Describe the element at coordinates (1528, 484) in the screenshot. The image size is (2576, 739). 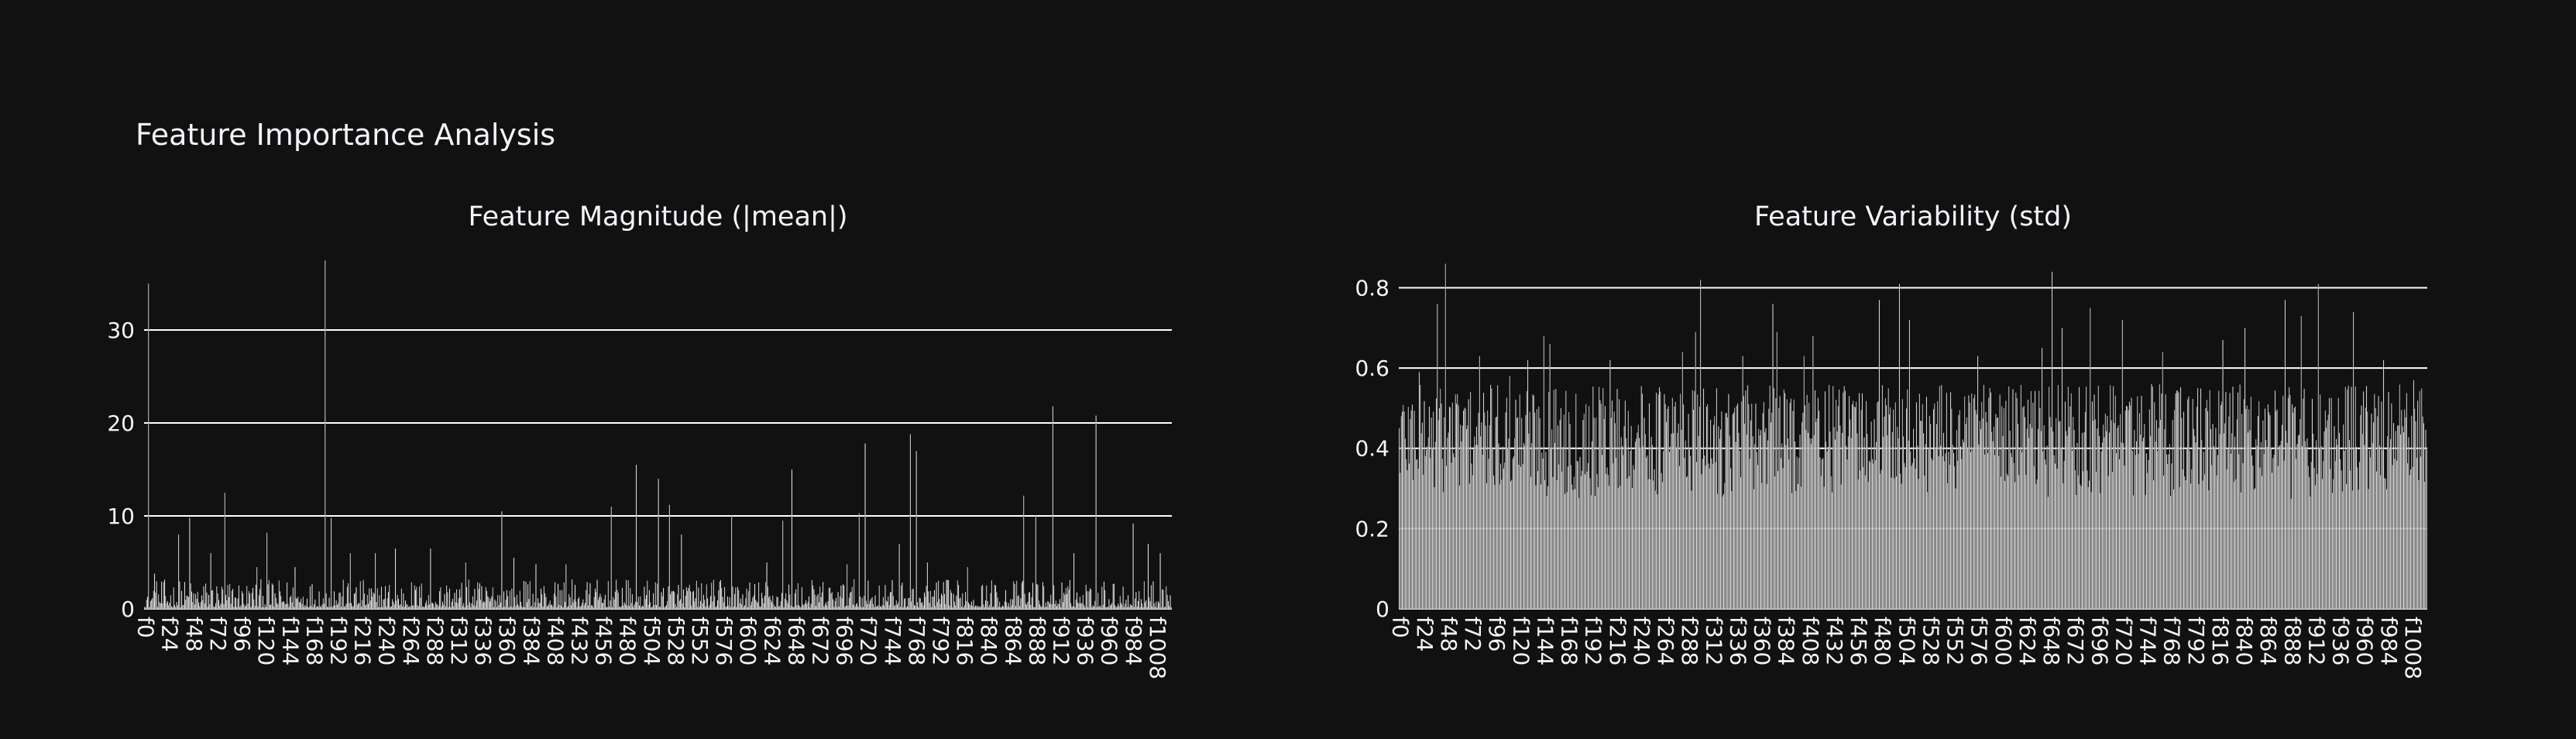
I see `bar-f128` at that location.